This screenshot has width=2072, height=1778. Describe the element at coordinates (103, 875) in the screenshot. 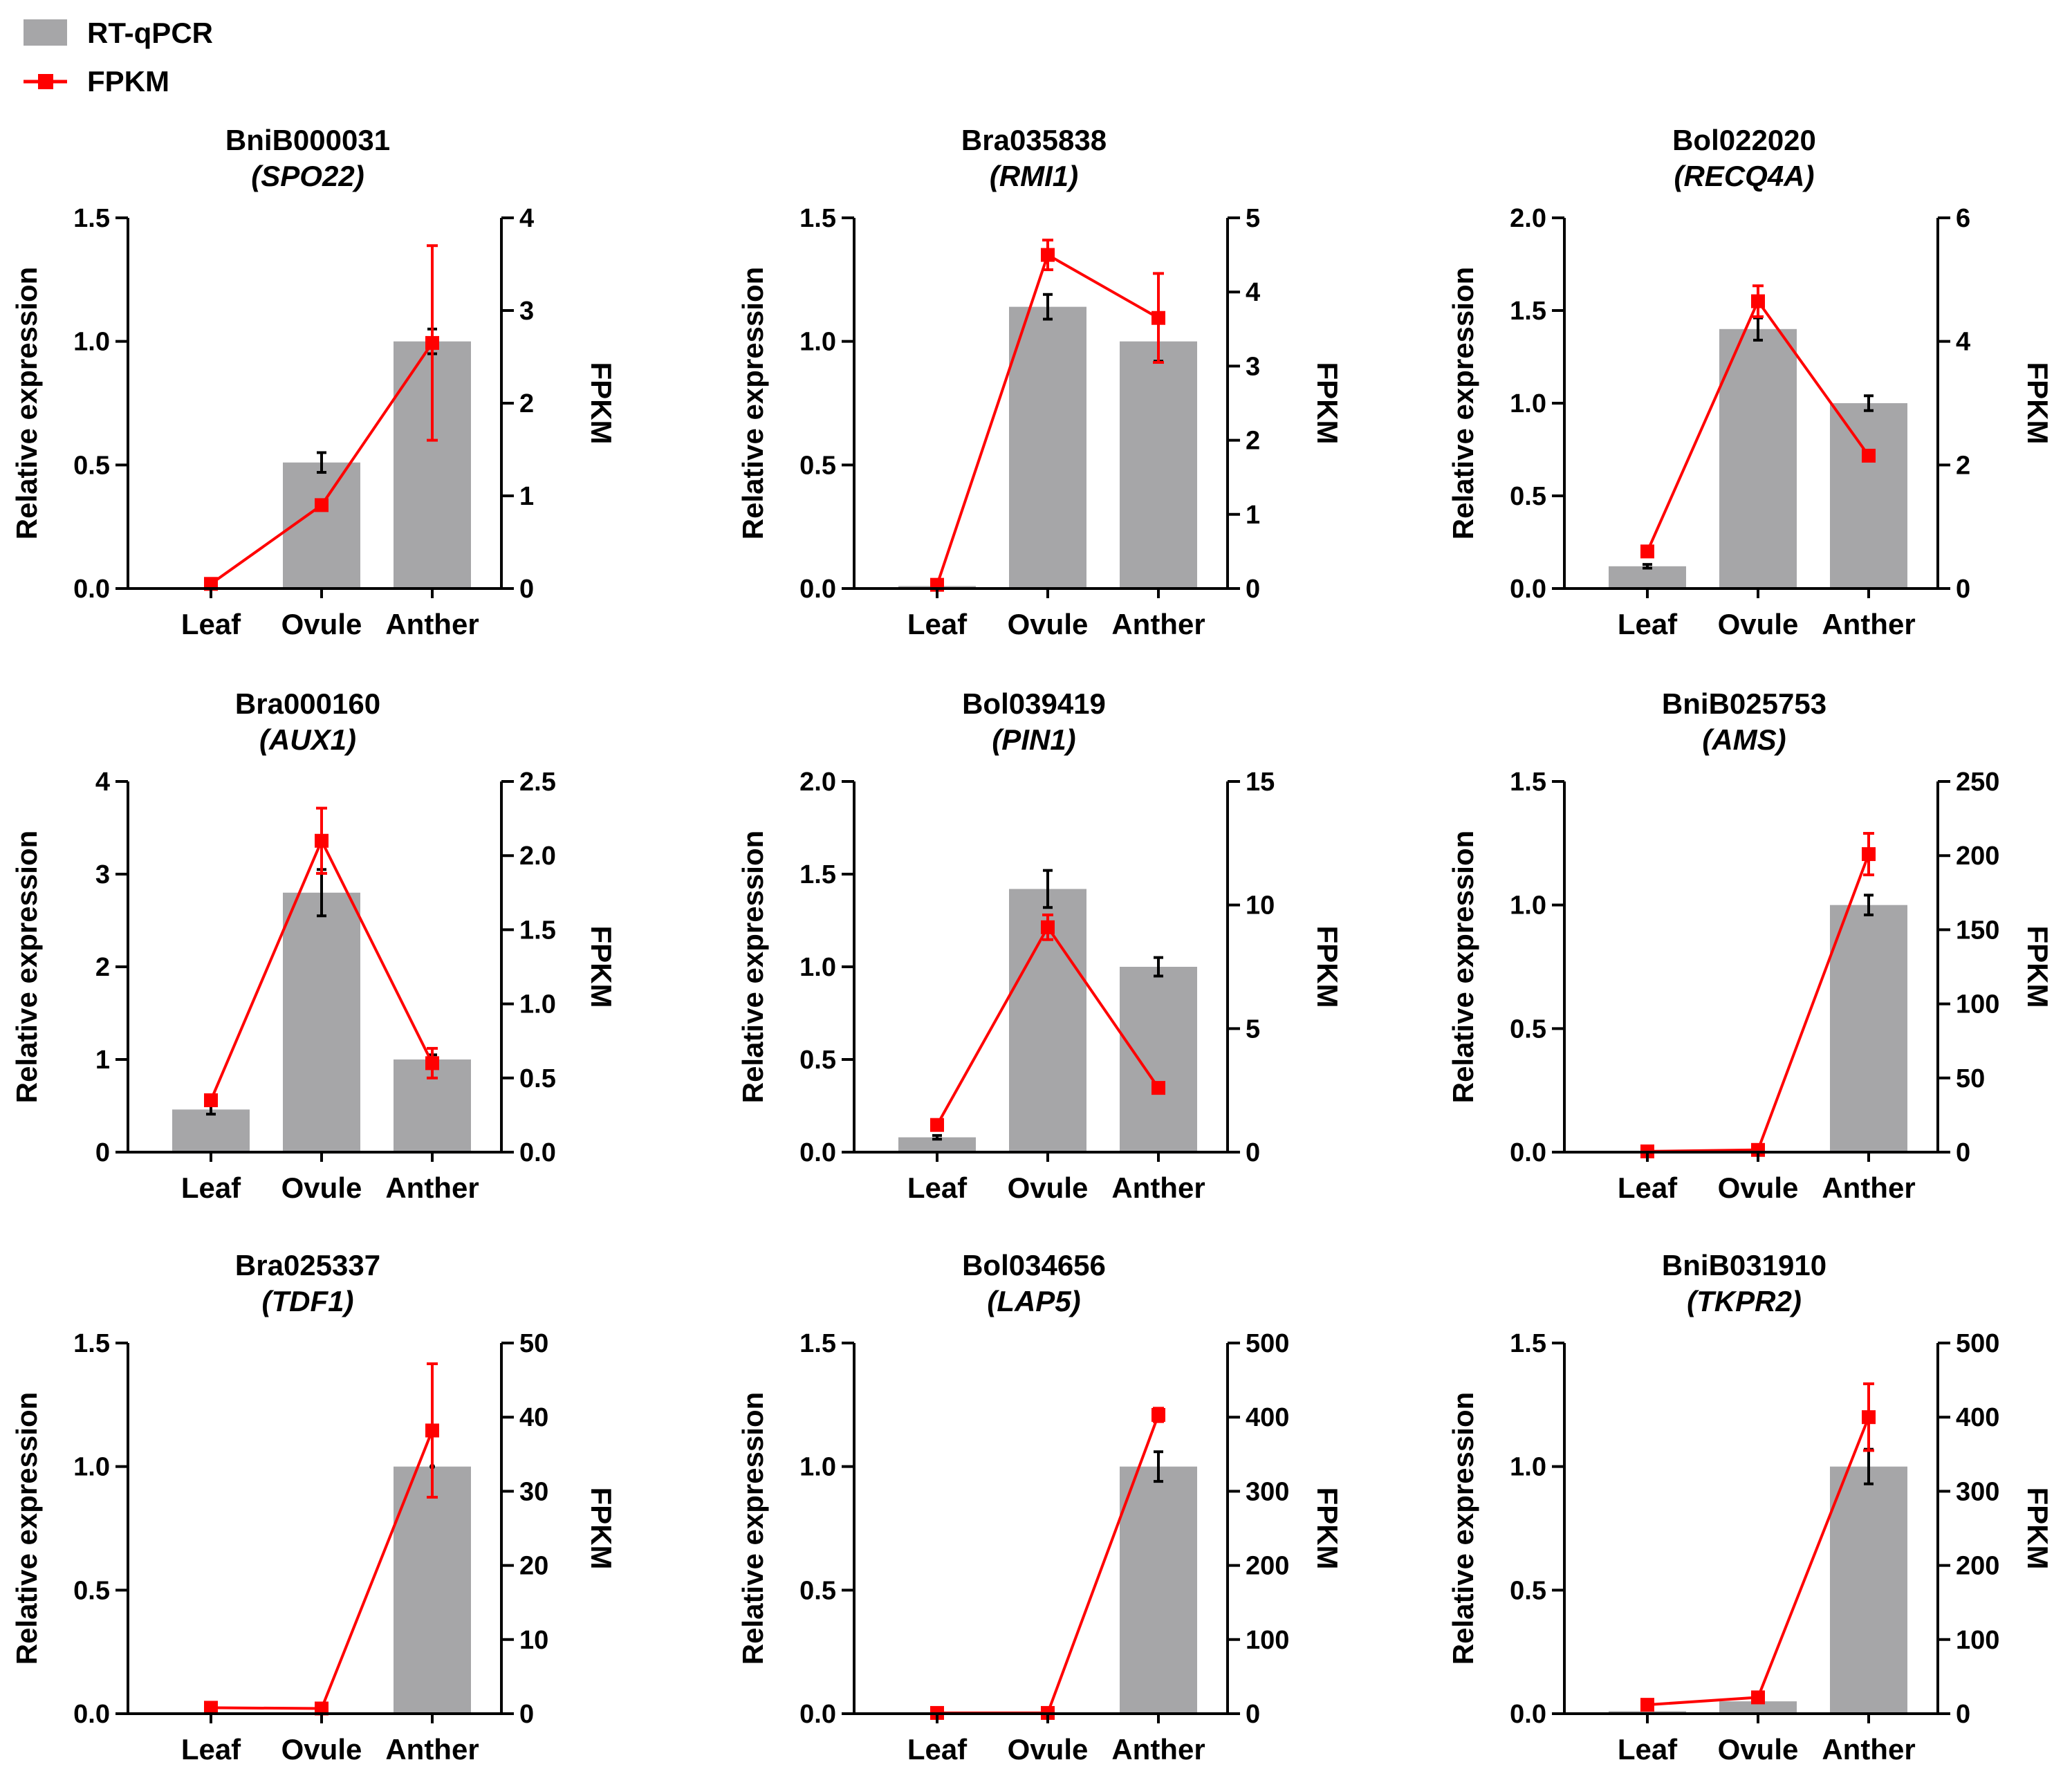

I see `y-tick-label: 3` at that location.